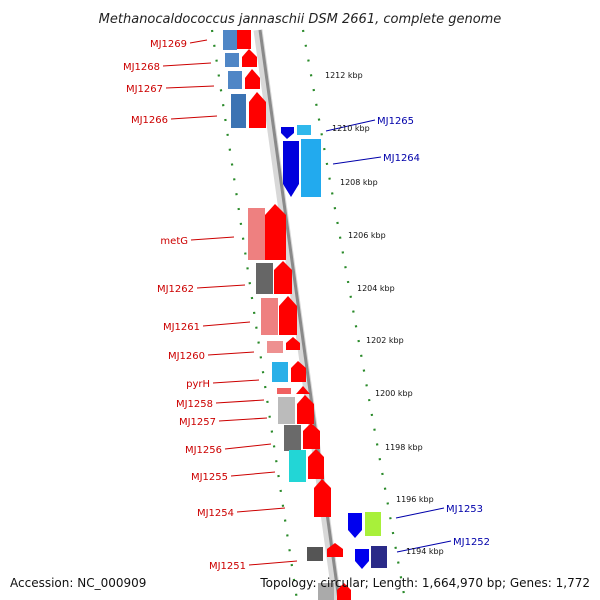 The height and width of the screenshot is (600, 600). Describe the element at coordinates (198, 384) in the screenshot. I see `gene-label: pyrH` at that location.